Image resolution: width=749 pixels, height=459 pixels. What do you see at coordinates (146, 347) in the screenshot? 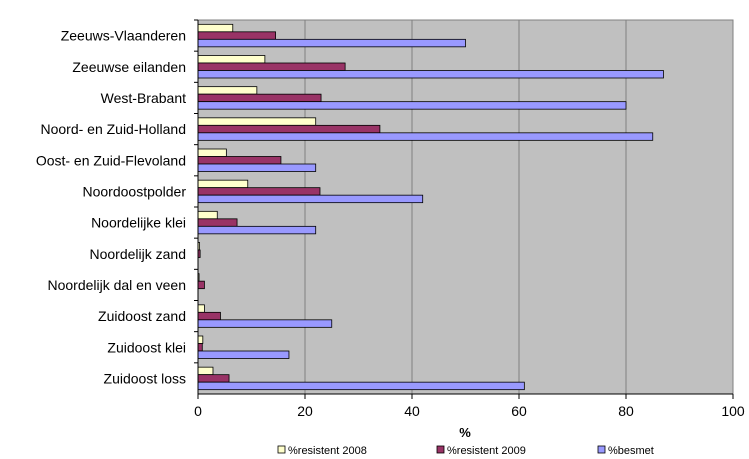
I see `category-label: Zuidoost klei` at bounding box center [146, 347].